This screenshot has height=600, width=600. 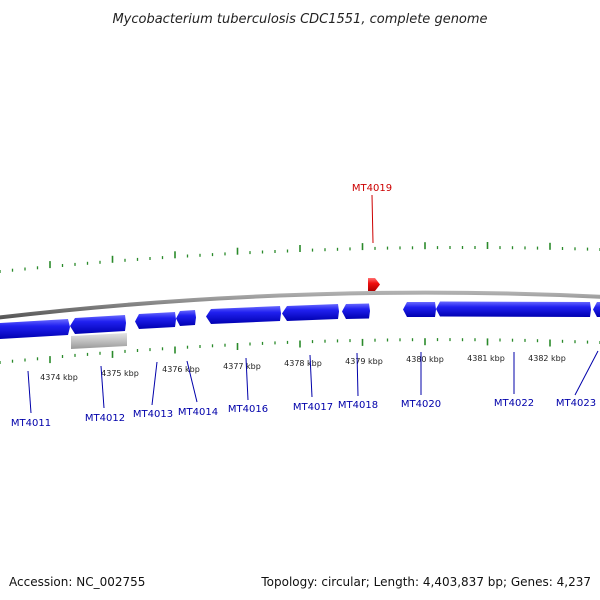 What do you see at coordinates (186, 318) in the screenshot?
I see `gene-arrow-mt4014` at bounding box center [186, 318].